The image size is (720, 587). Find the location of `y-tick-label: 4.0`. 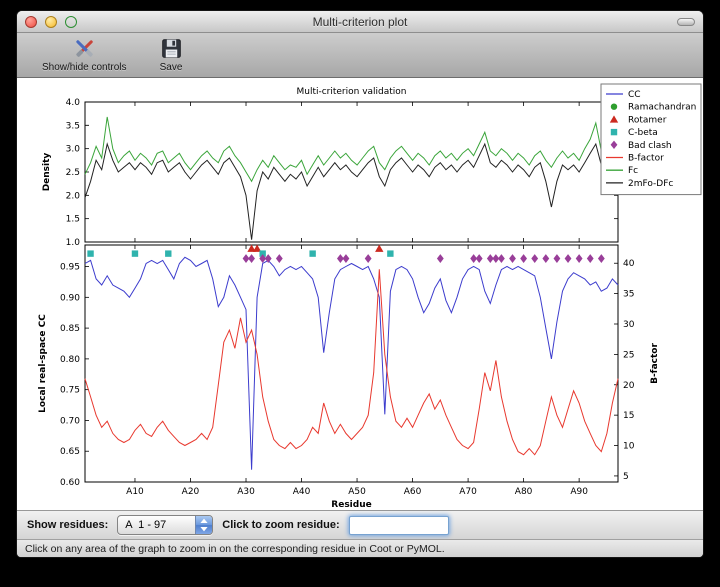

y-tick-label: 4.0 is located at coordinates (73, 103).